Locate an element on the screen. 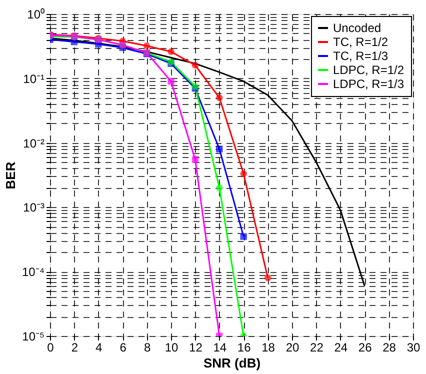 This screenshot has width=426, height=374. x-tick-label: 0 is located at coordinates (50, 347).